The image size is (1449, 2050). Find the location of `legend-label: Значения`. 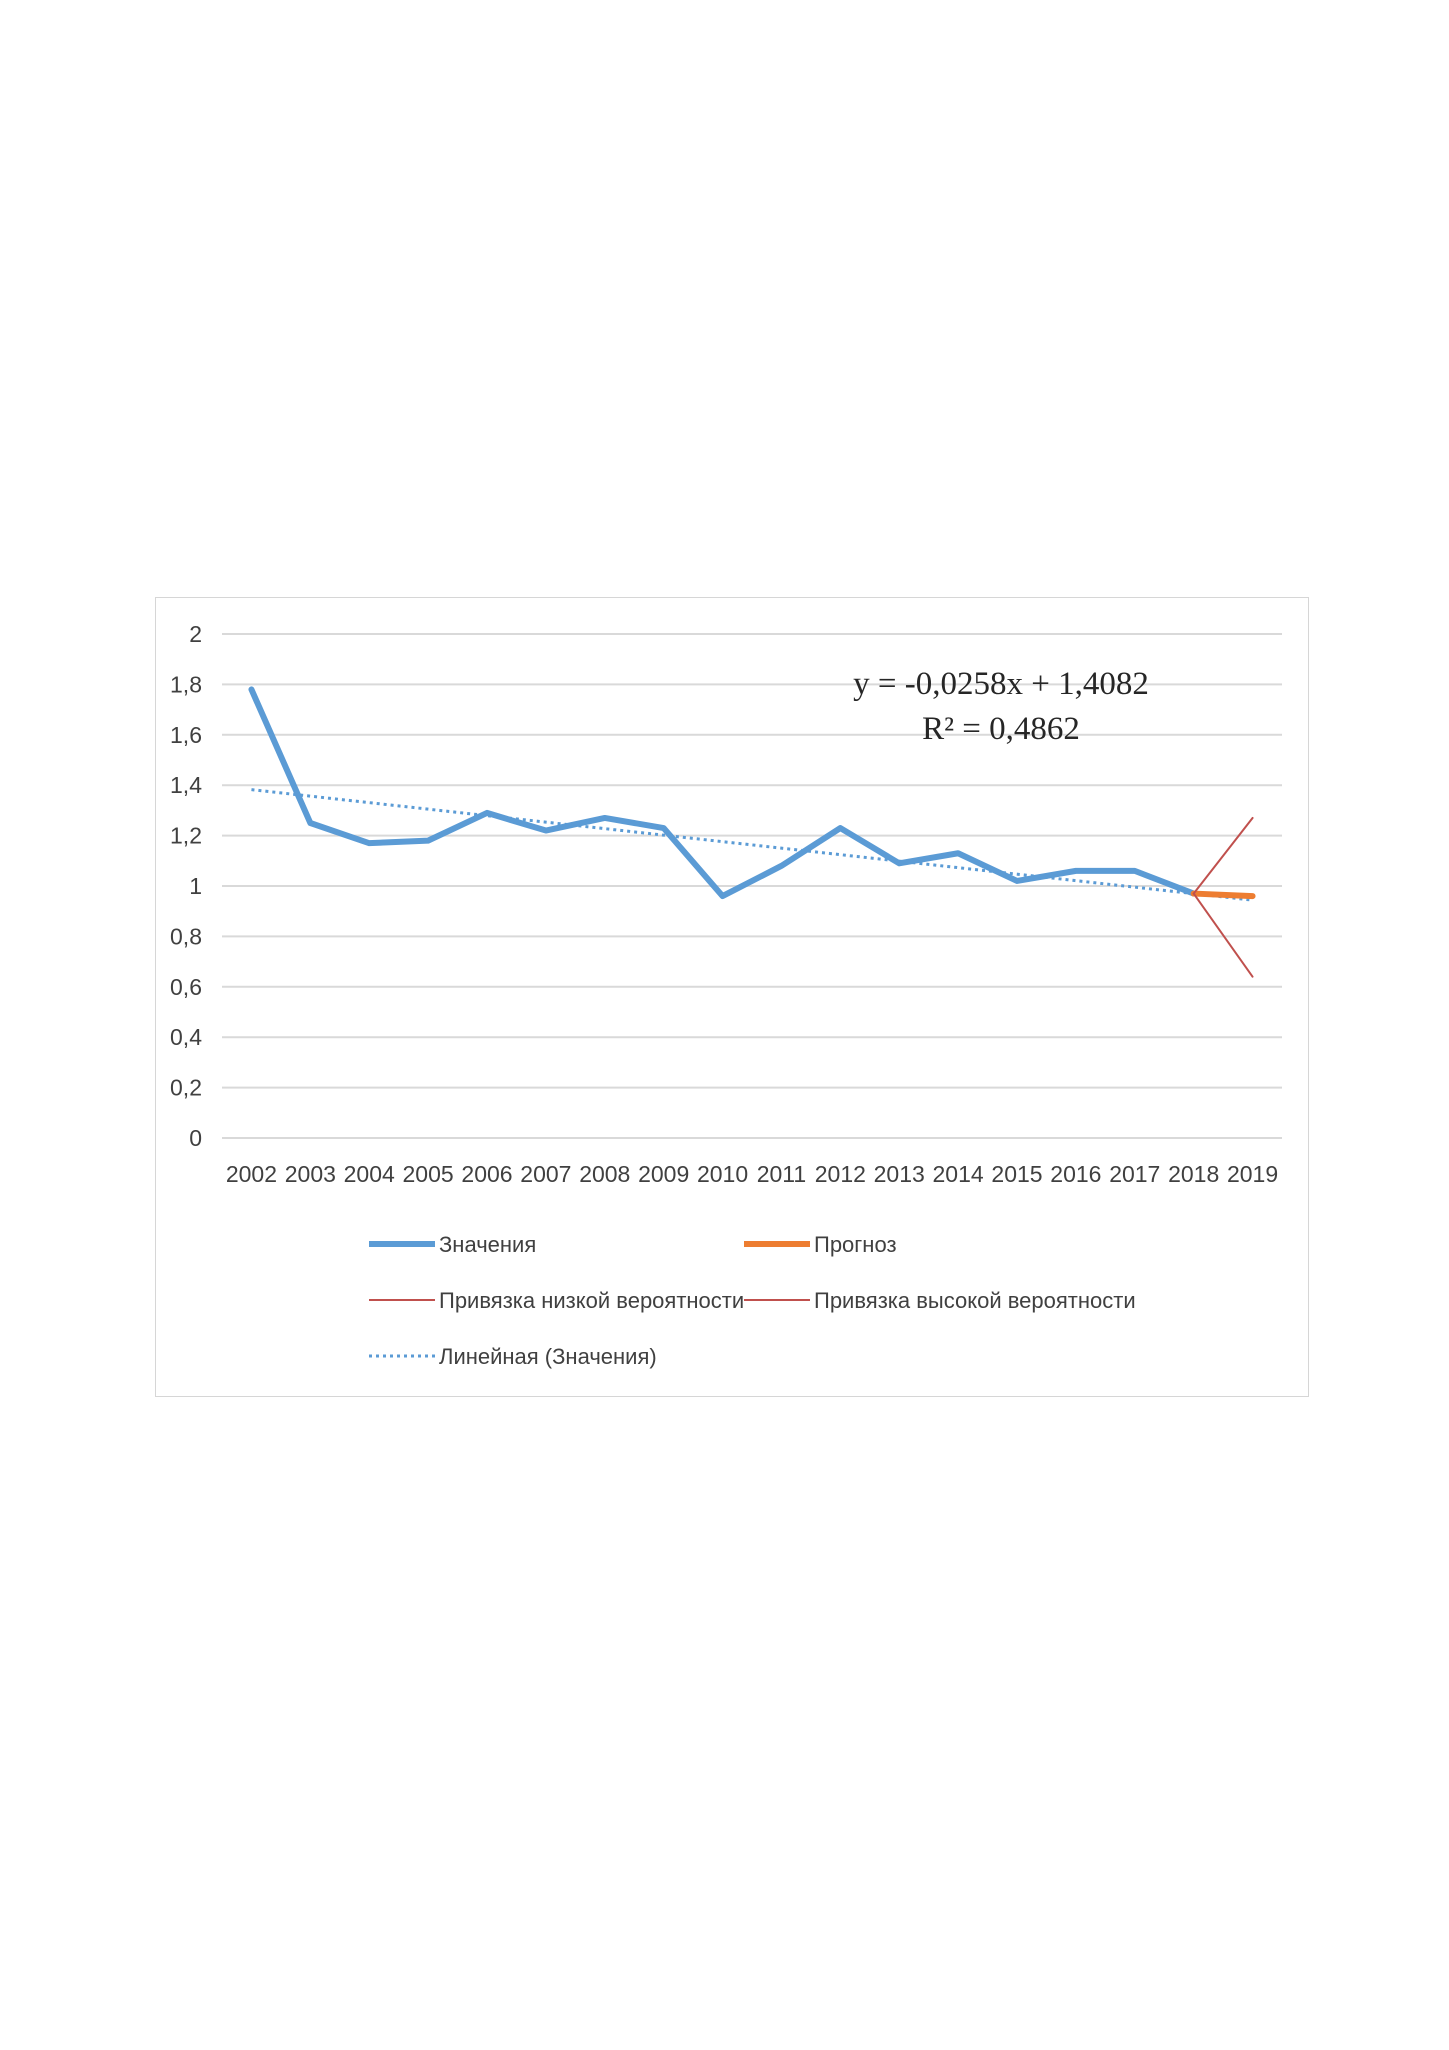

legend-label: Значения is located at coordinates (487, 1244).